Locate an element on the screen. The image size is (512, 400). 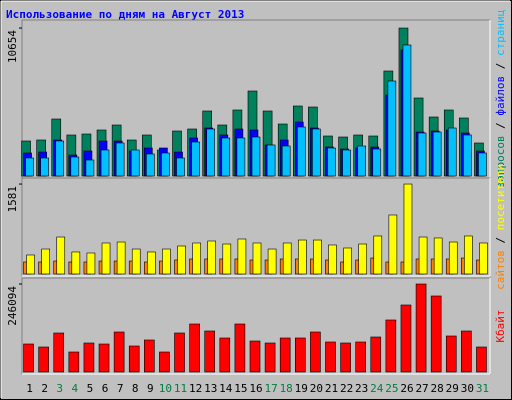
legend-entry: Кбайт is located at coordinates (500, 325).